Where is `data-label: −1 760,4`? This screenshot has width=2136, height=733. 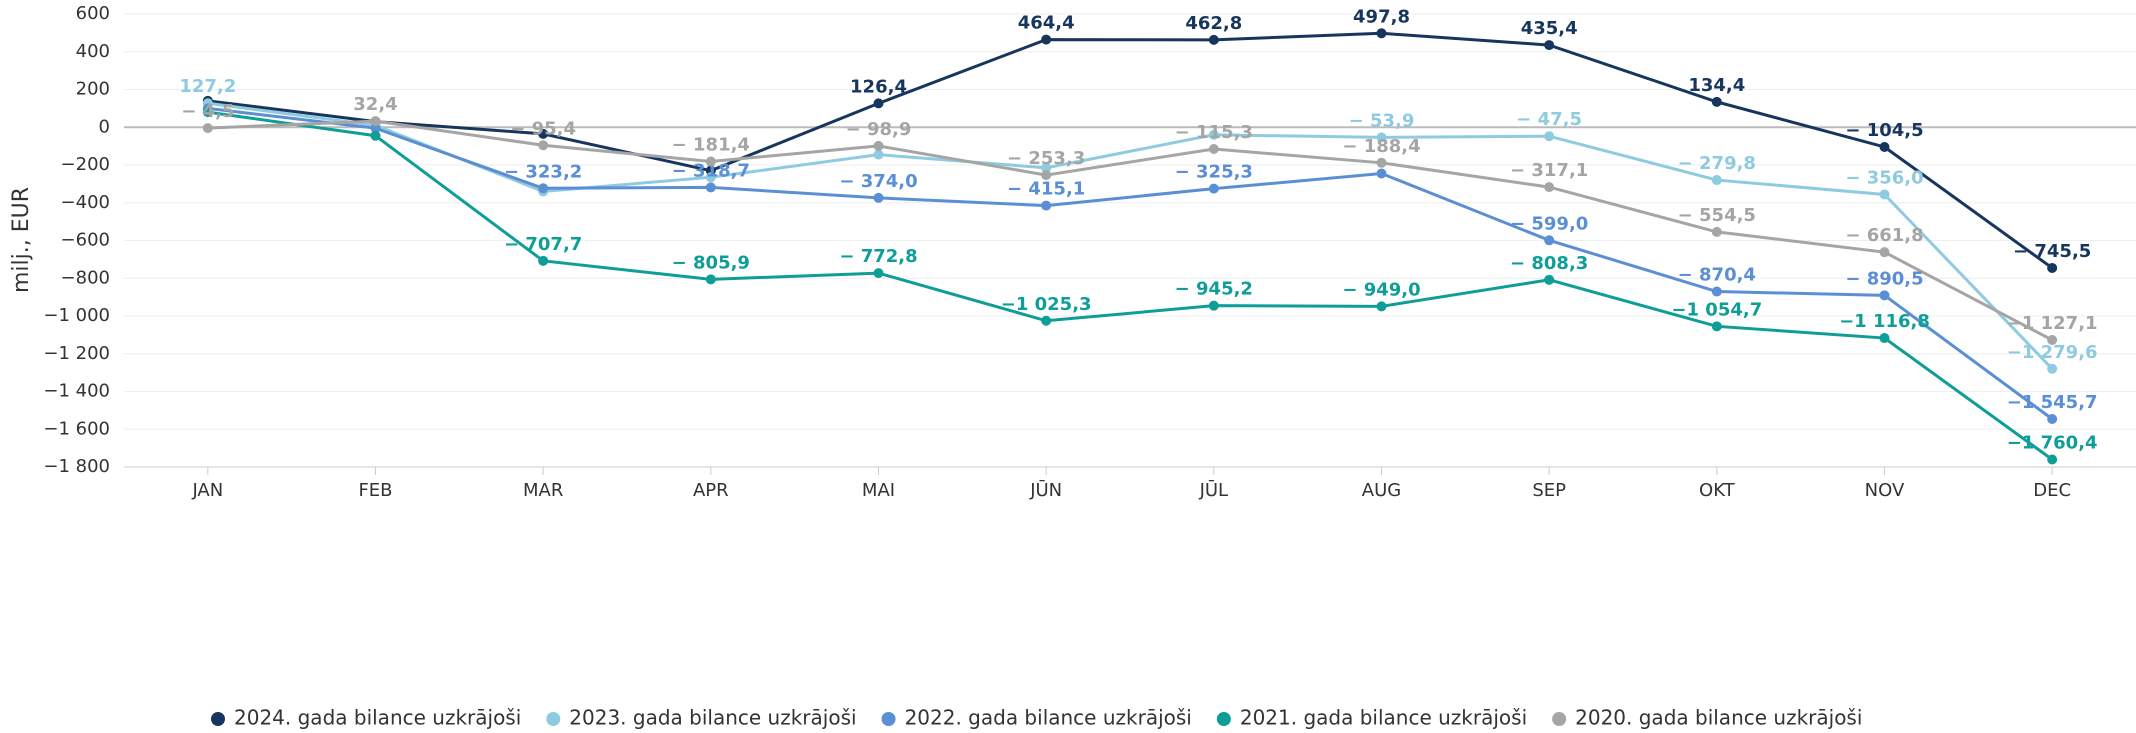
data-label: −1 760,4 is located at coordinates (2052, 443).